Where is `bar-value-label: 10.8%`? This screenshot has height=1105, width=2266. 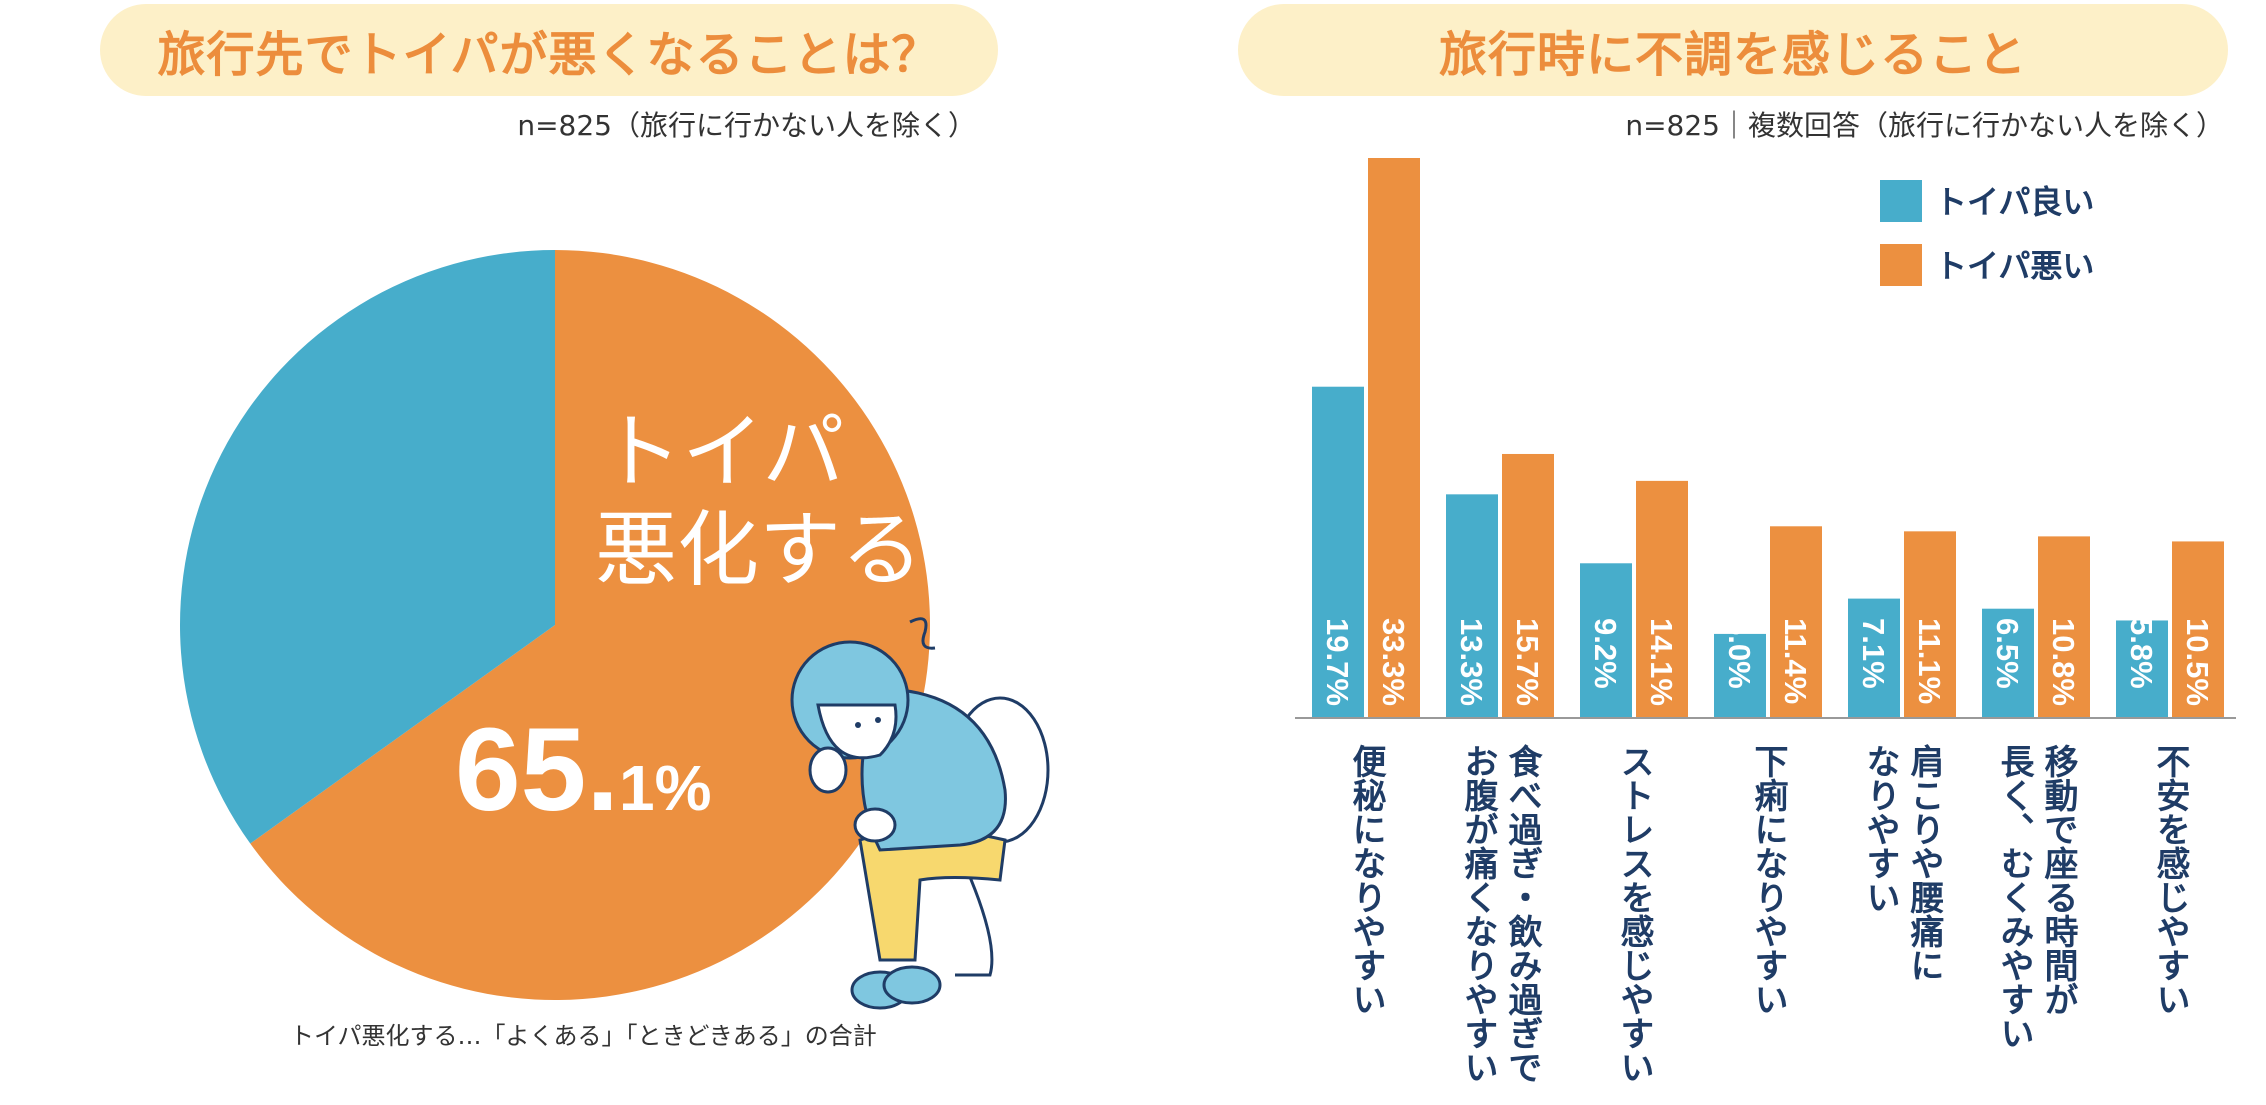
bar-value-label: 10.8% is located at coordinates (2063, 662).